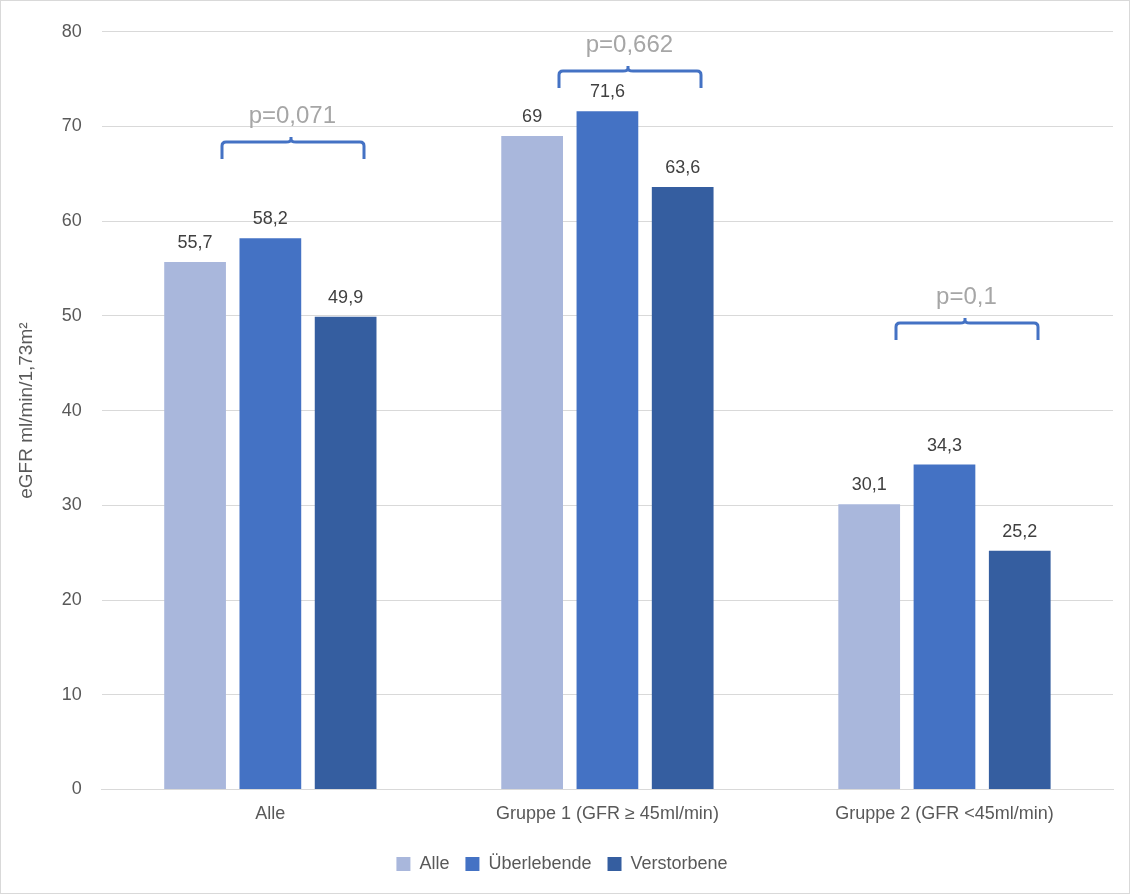 Image resolution: width=1130 pixels, height=894 pixels. Describe the element at coordinates (532, 115) in the screenshot. I see `data-label: 69` at that location.